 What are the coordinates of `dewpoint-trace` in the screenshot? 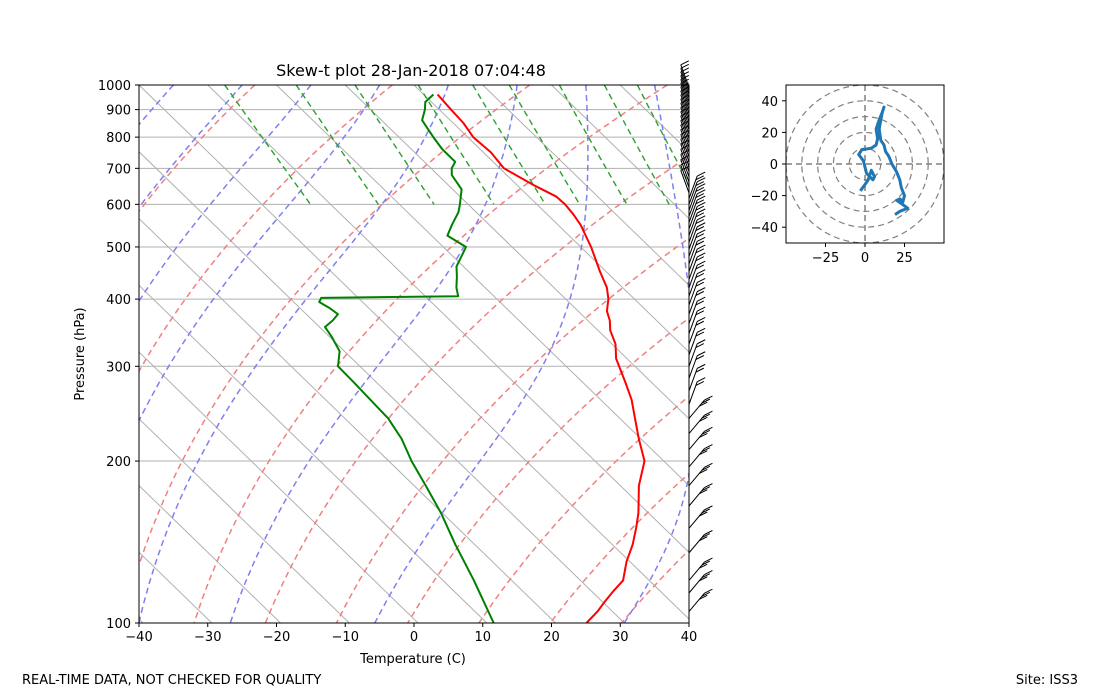 It's located at (406, 358).